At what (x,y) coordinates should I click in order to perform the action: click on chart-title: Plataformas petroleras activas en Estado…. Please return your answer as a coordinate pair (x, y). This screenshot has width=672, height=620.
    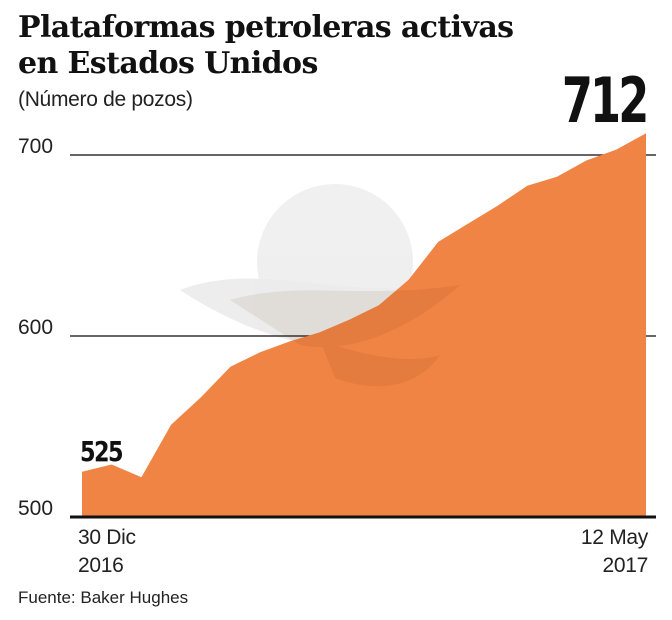
    Looking at the image, I should click on (266, 46).